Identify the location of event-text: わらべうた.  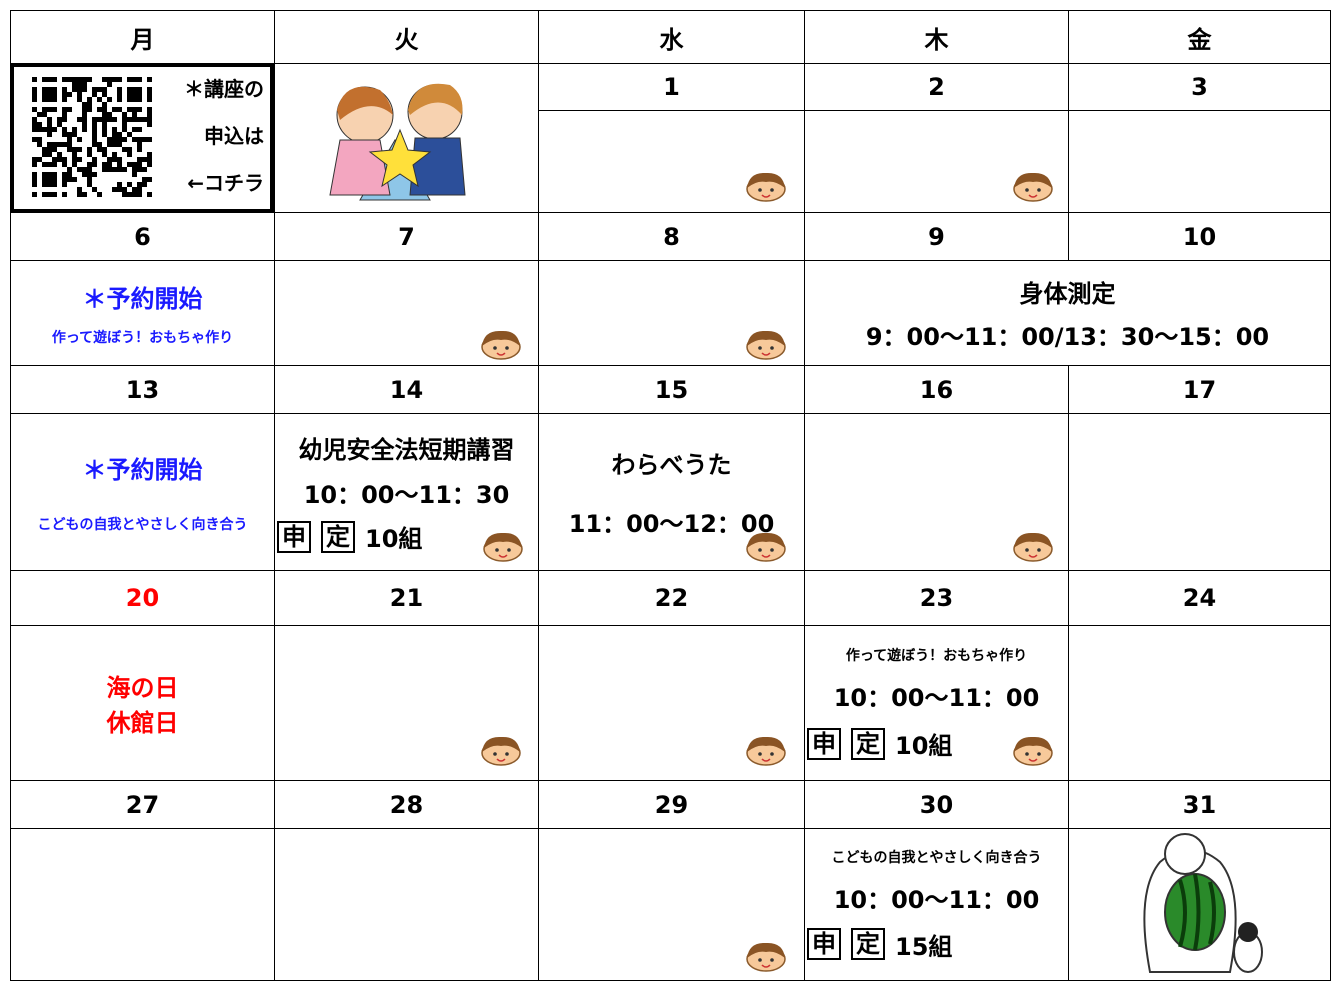
(671, 464).